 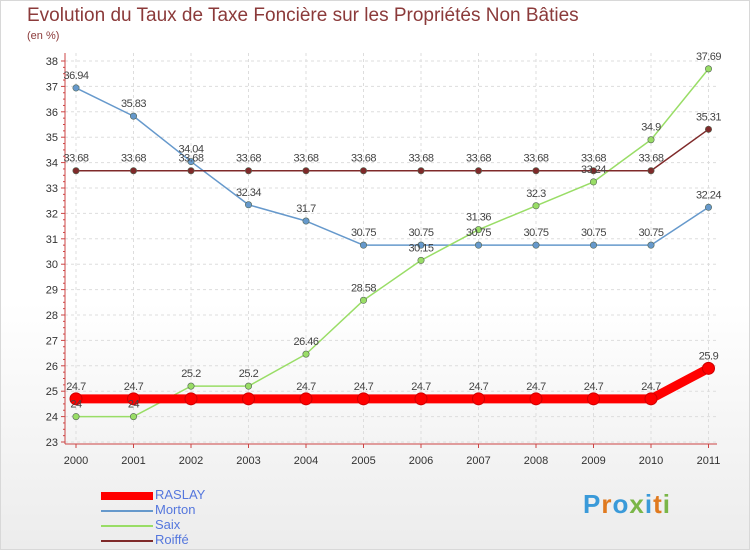 I want to click on logo-letter: o, so click(x=621, y=504).